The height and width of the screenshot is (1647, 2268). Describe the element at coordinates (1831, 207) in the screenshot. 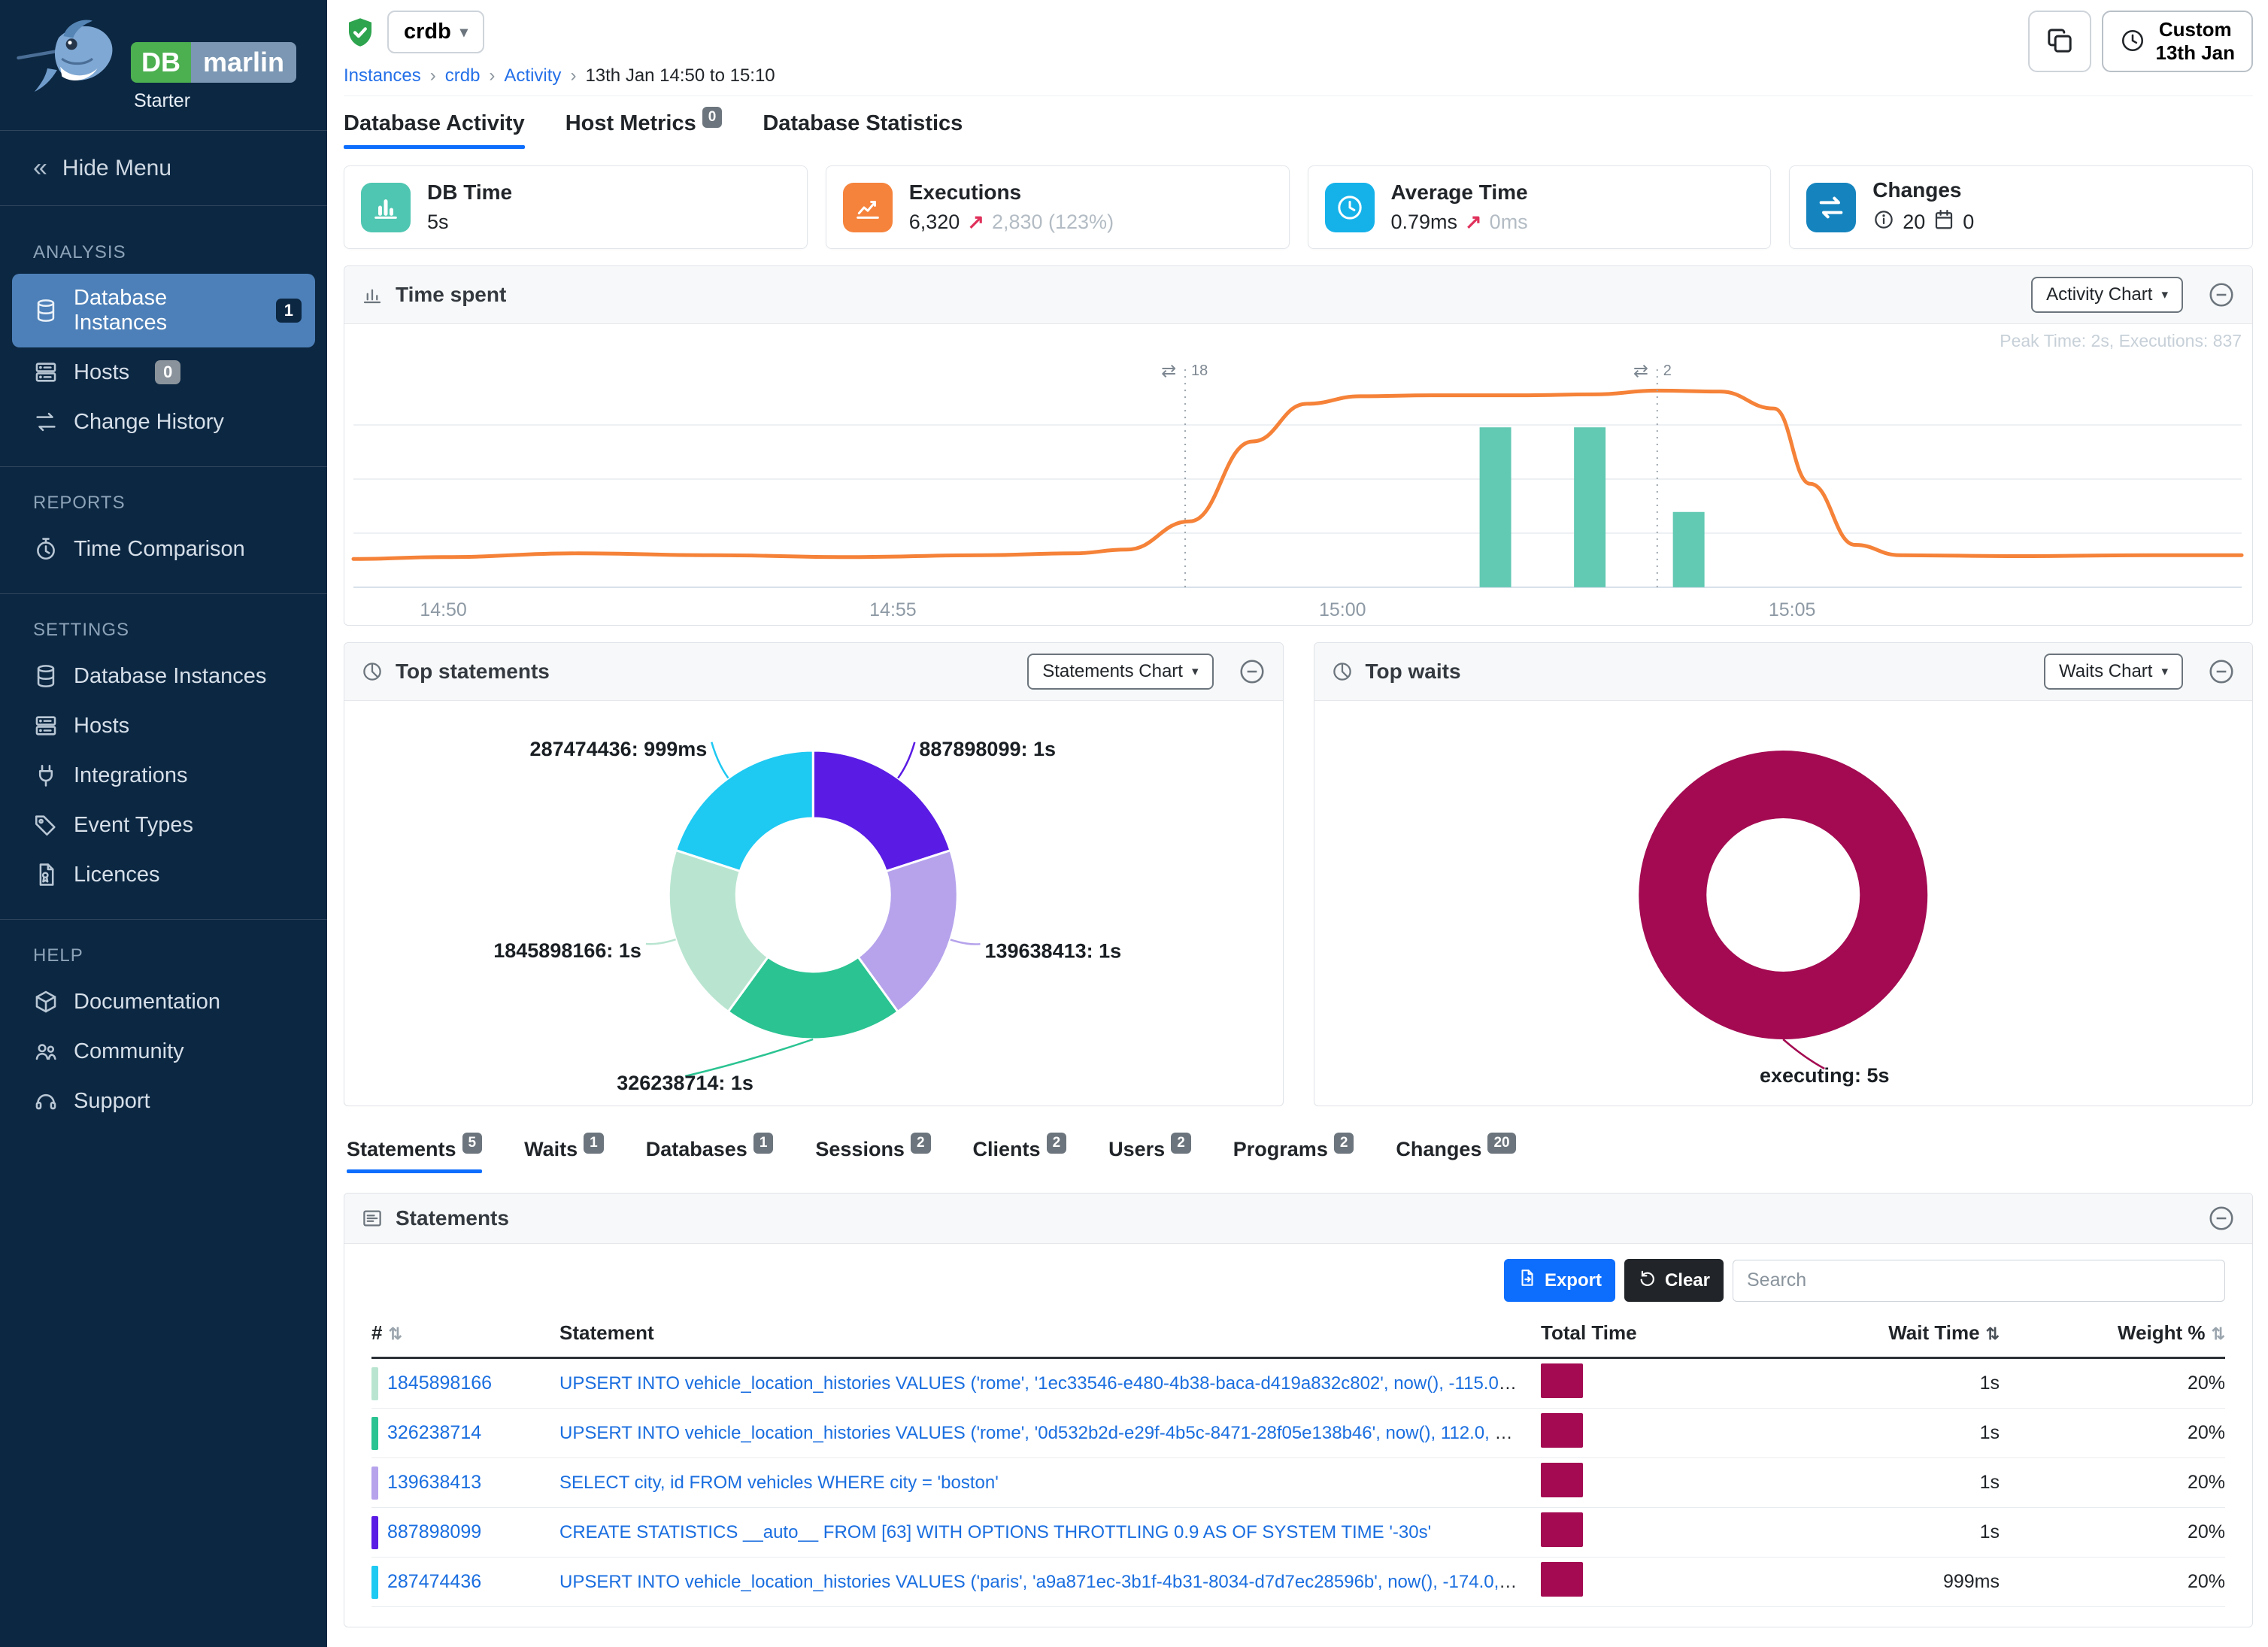

I see `swap-bold-icon` at that location.